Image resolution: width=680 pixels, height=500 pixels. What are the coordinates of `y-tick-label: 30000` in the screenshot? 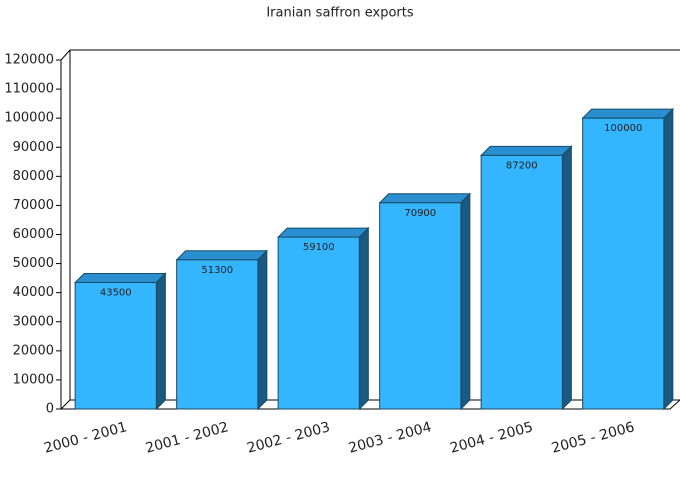 It's located at (33, 321).